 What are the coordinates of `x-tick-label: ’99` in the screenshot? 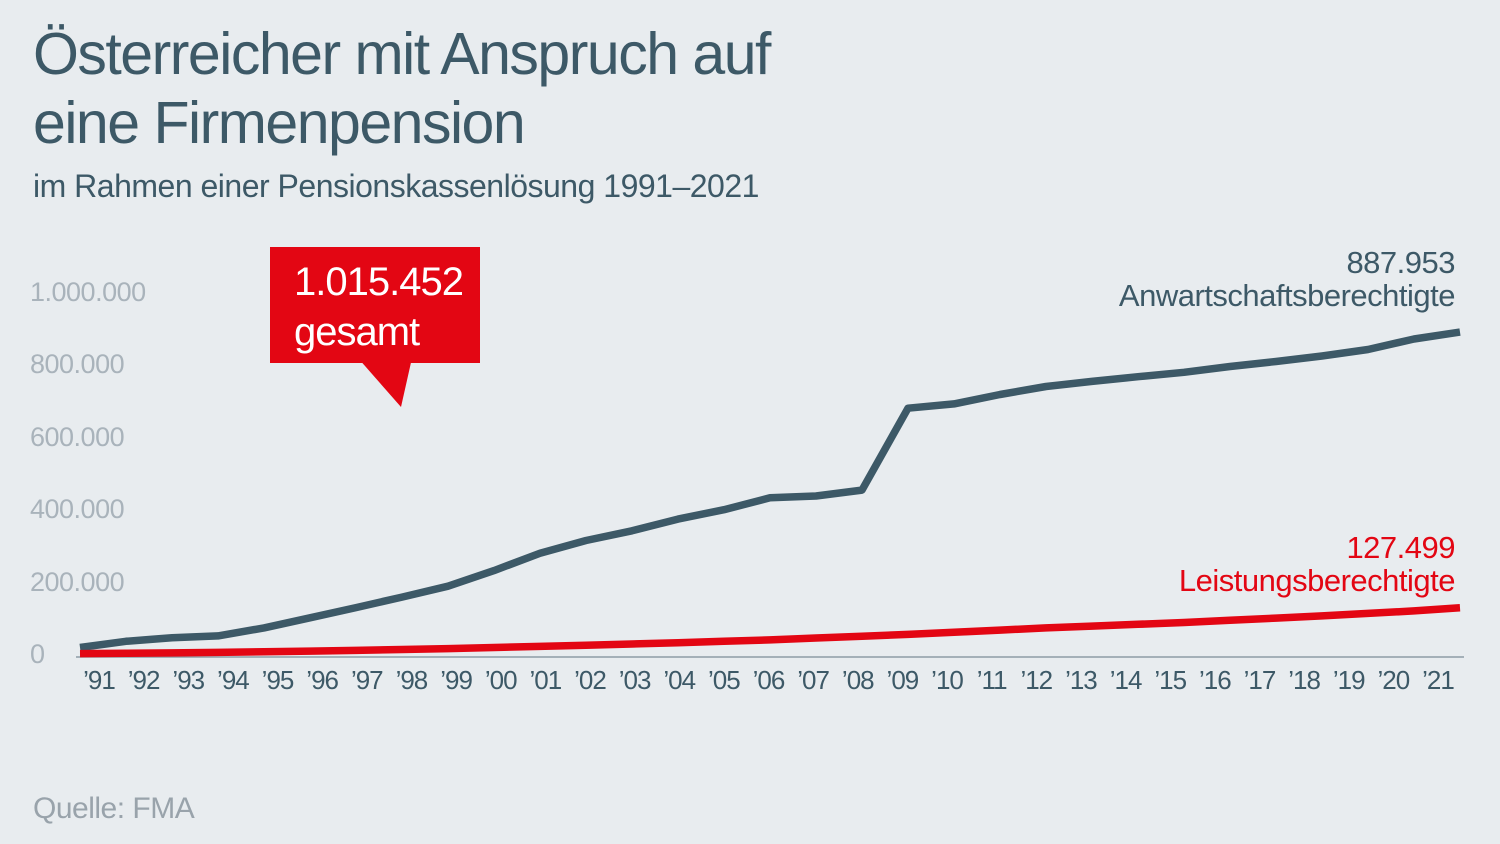 It's located at (456, 680).